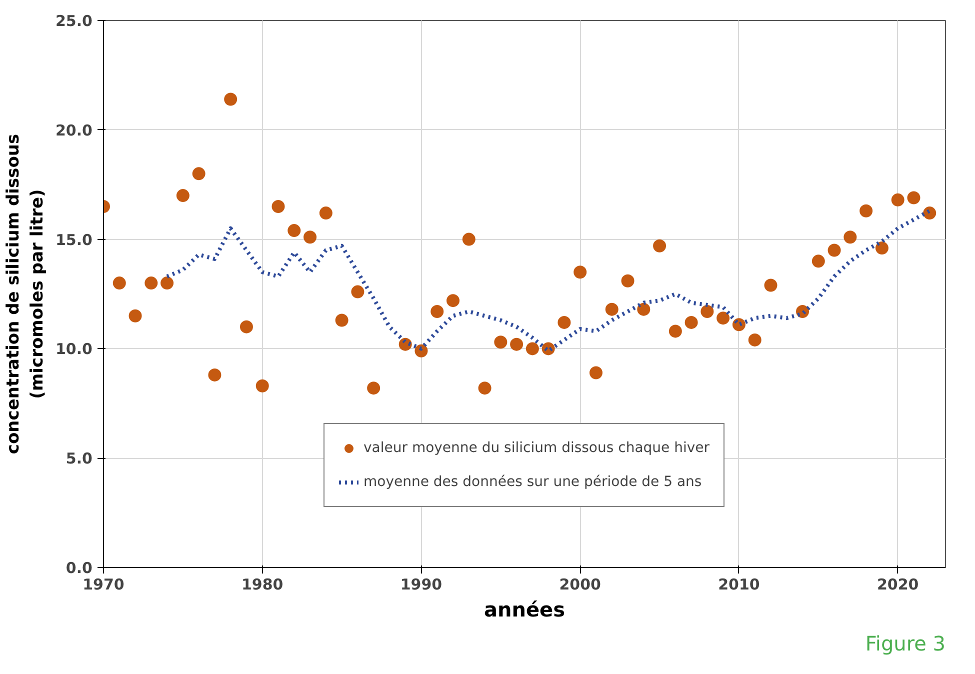 The image size is (975, 674). What do you see at coordinates (74, 349) in the screenshot?
I see `y-tick-label: 10.0` at bounding box center [74, 349].